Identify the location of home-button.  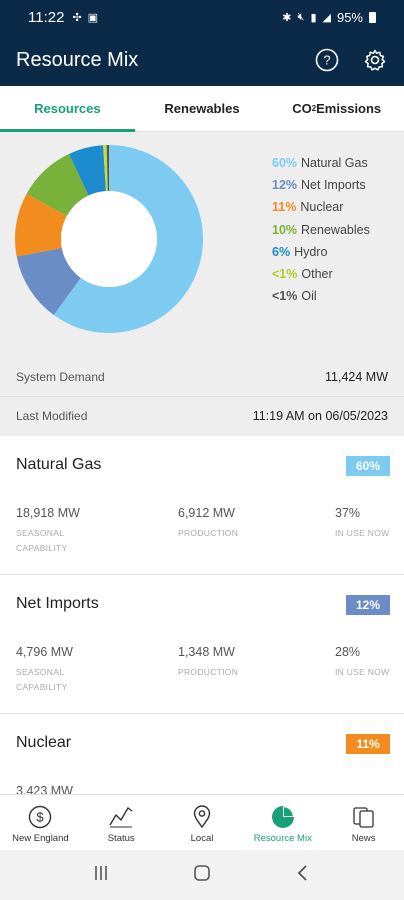
(202, 875).